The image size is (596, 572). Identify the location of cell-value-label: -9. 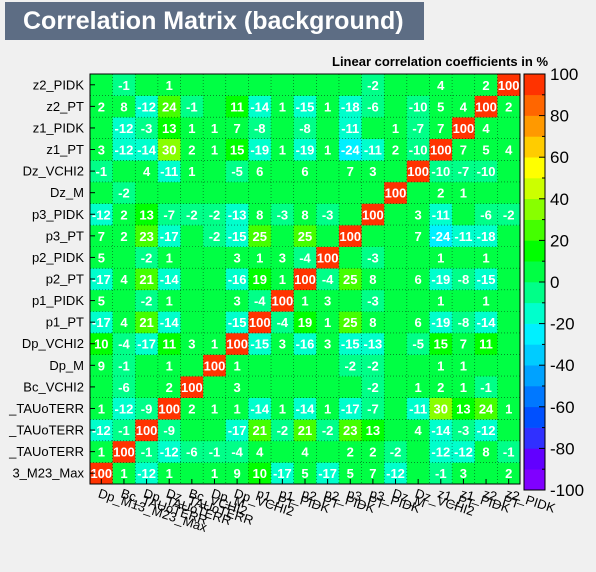
(169, 430).